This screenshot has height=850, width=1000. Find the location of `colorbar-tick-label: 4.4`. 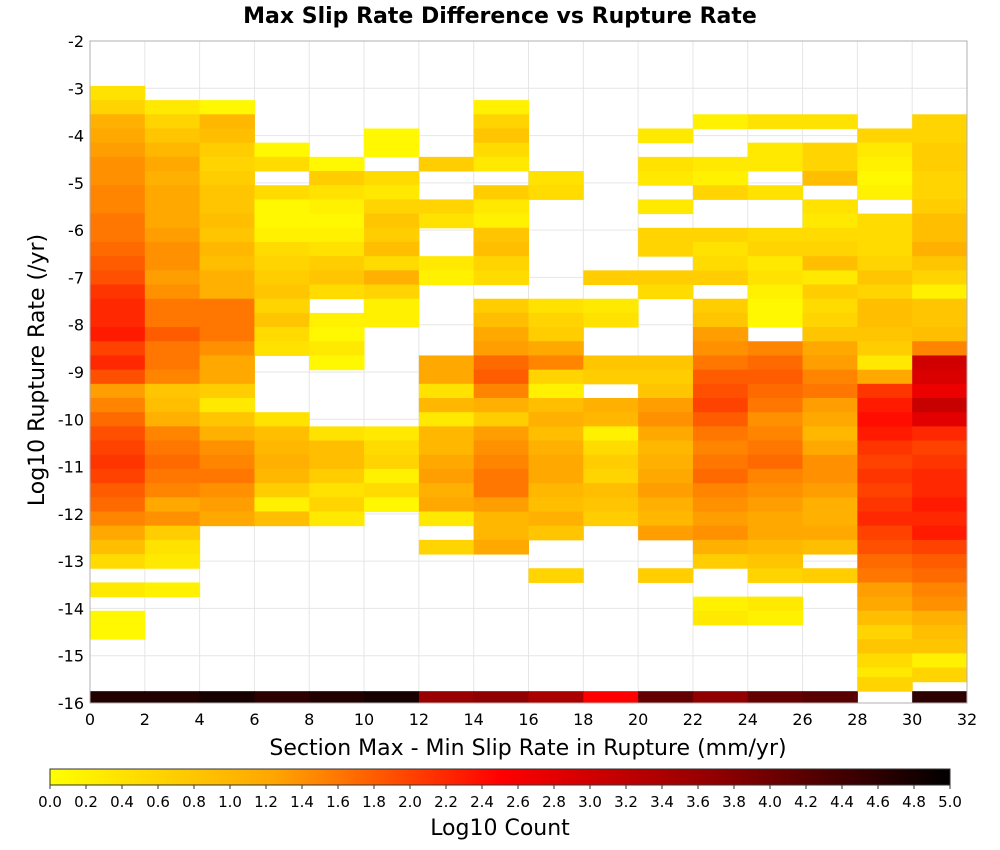

colorbar-tick-label: 4.4 is located at coordinates (842, 802).